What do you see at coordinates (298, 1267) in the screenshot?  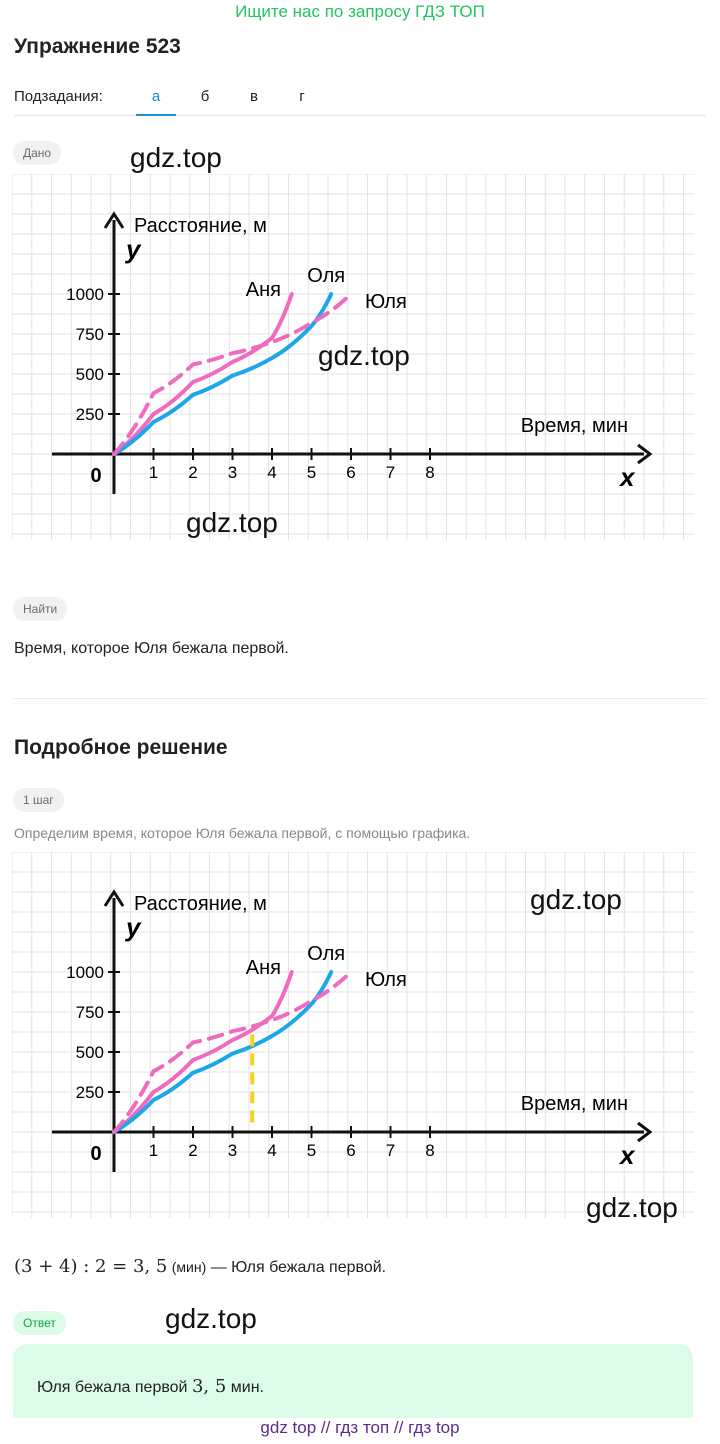 I see `formula-tail: — Юля бежала первой.` at bounding box center [298, 1267].